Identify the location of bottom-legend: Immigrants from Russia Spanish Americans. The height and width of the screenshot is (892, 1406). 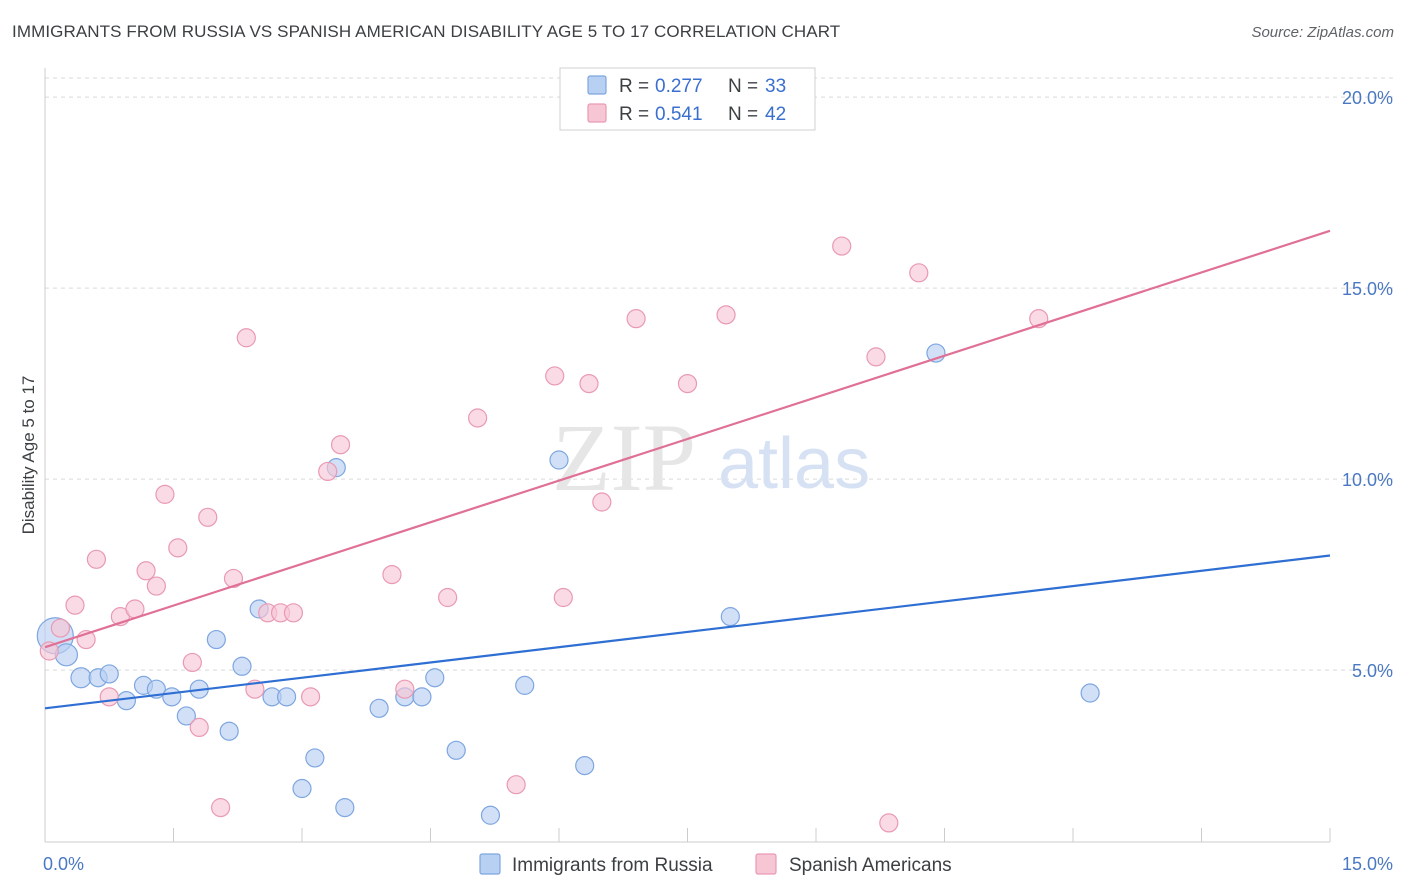
(715, 864).